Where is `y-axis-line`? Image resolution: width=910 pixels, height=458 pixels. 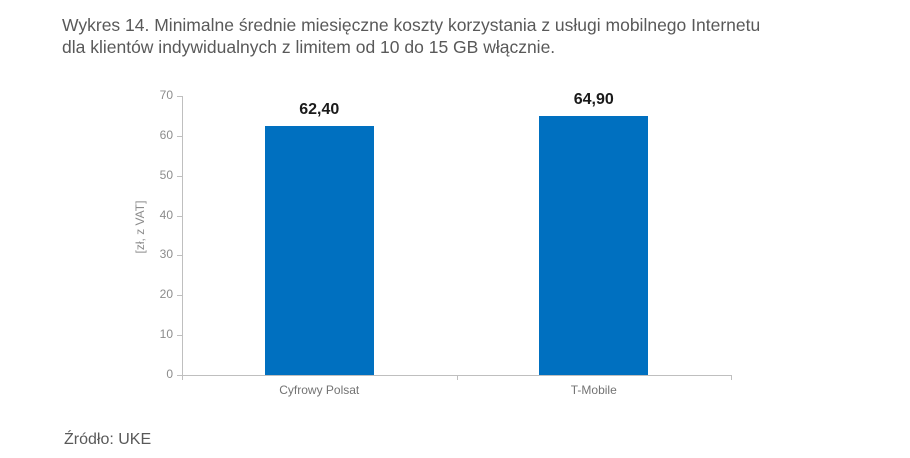
y-axis-line is located at coordinates (182, 236).